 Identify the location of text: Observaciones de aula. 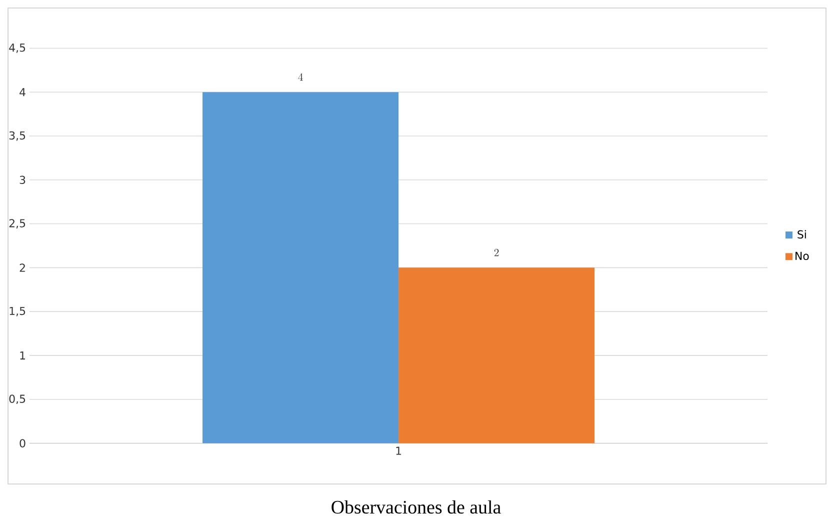
(416, 507).